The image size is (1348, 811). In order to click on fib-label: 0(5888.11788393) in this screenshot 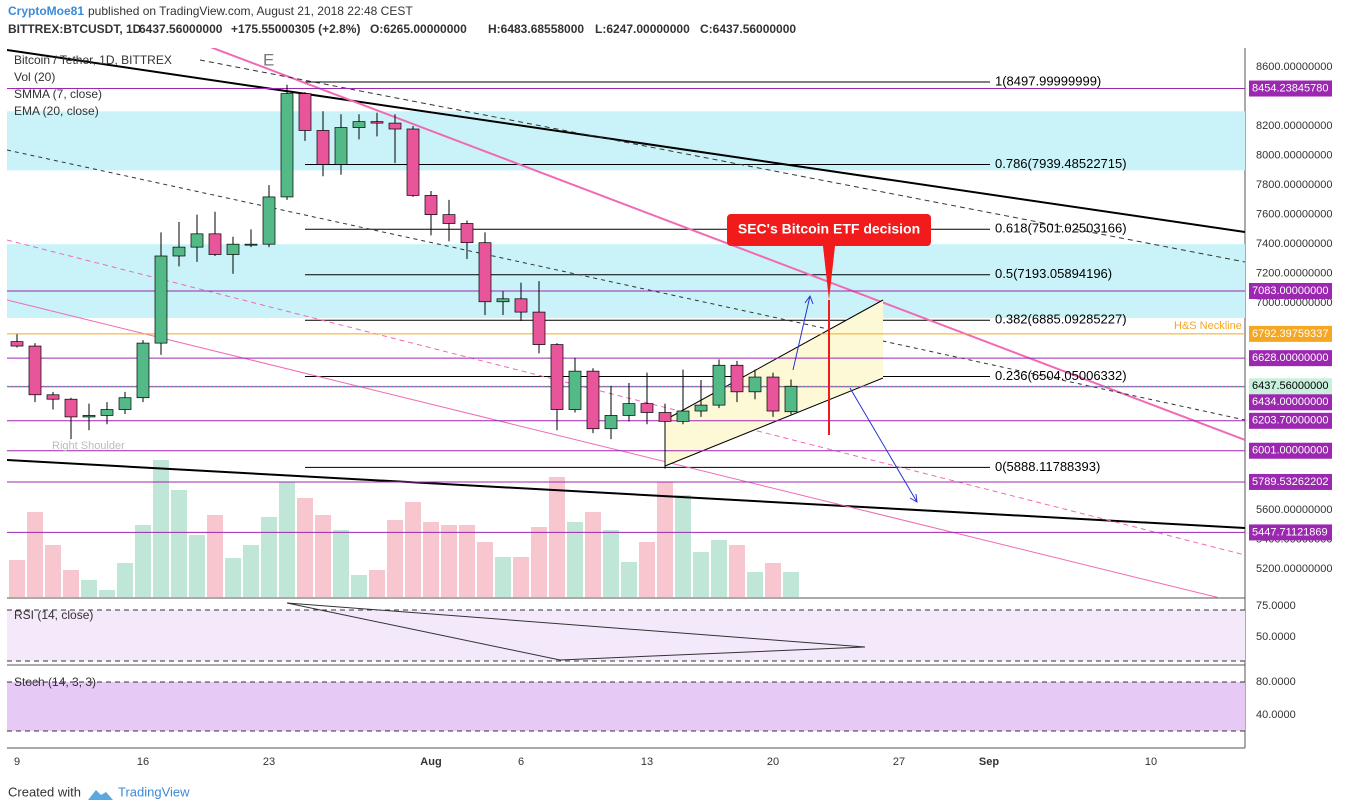, I will do `click(1047, 466)`.